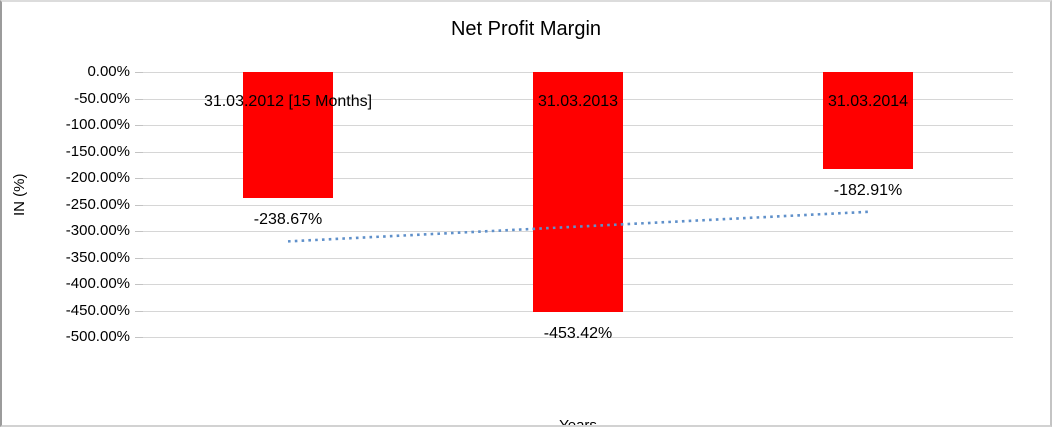 Image resolution: width=1052 pixels, height=427 pixels. What do you see at coordinates (97, 257) in the screenshot?
I see `y-tick-label: -350.00%` at bounding box center [97, 257].